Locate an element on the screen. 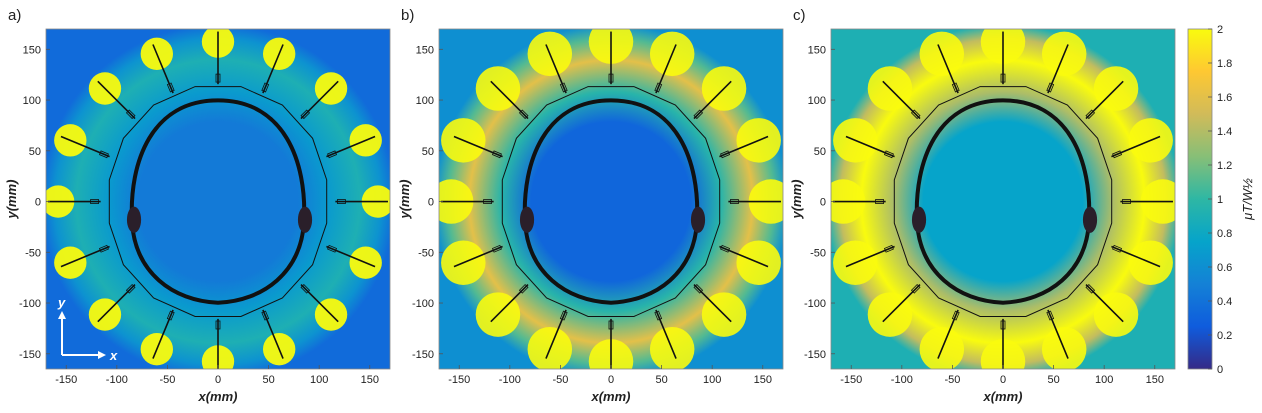 Image resolution: width=1262 pixels, height=413 pixels. inset-y-label: y is located at coordinates (61, 302).